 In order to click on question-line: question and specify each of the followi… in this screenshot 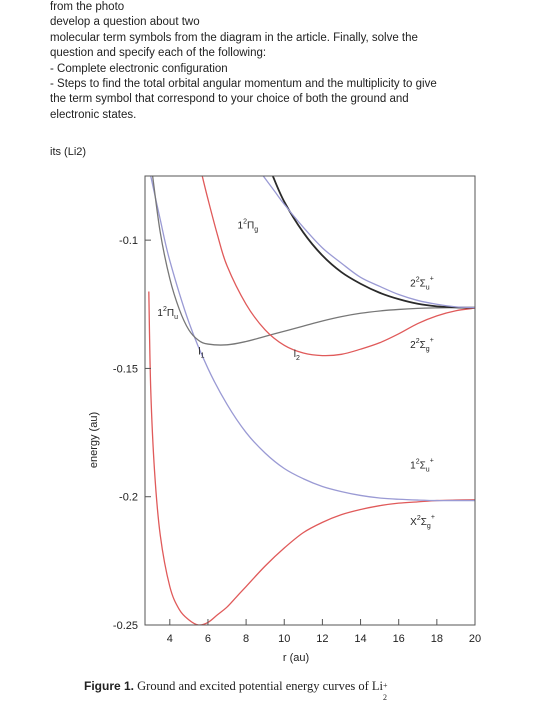, I will do `click(158, 53)`.